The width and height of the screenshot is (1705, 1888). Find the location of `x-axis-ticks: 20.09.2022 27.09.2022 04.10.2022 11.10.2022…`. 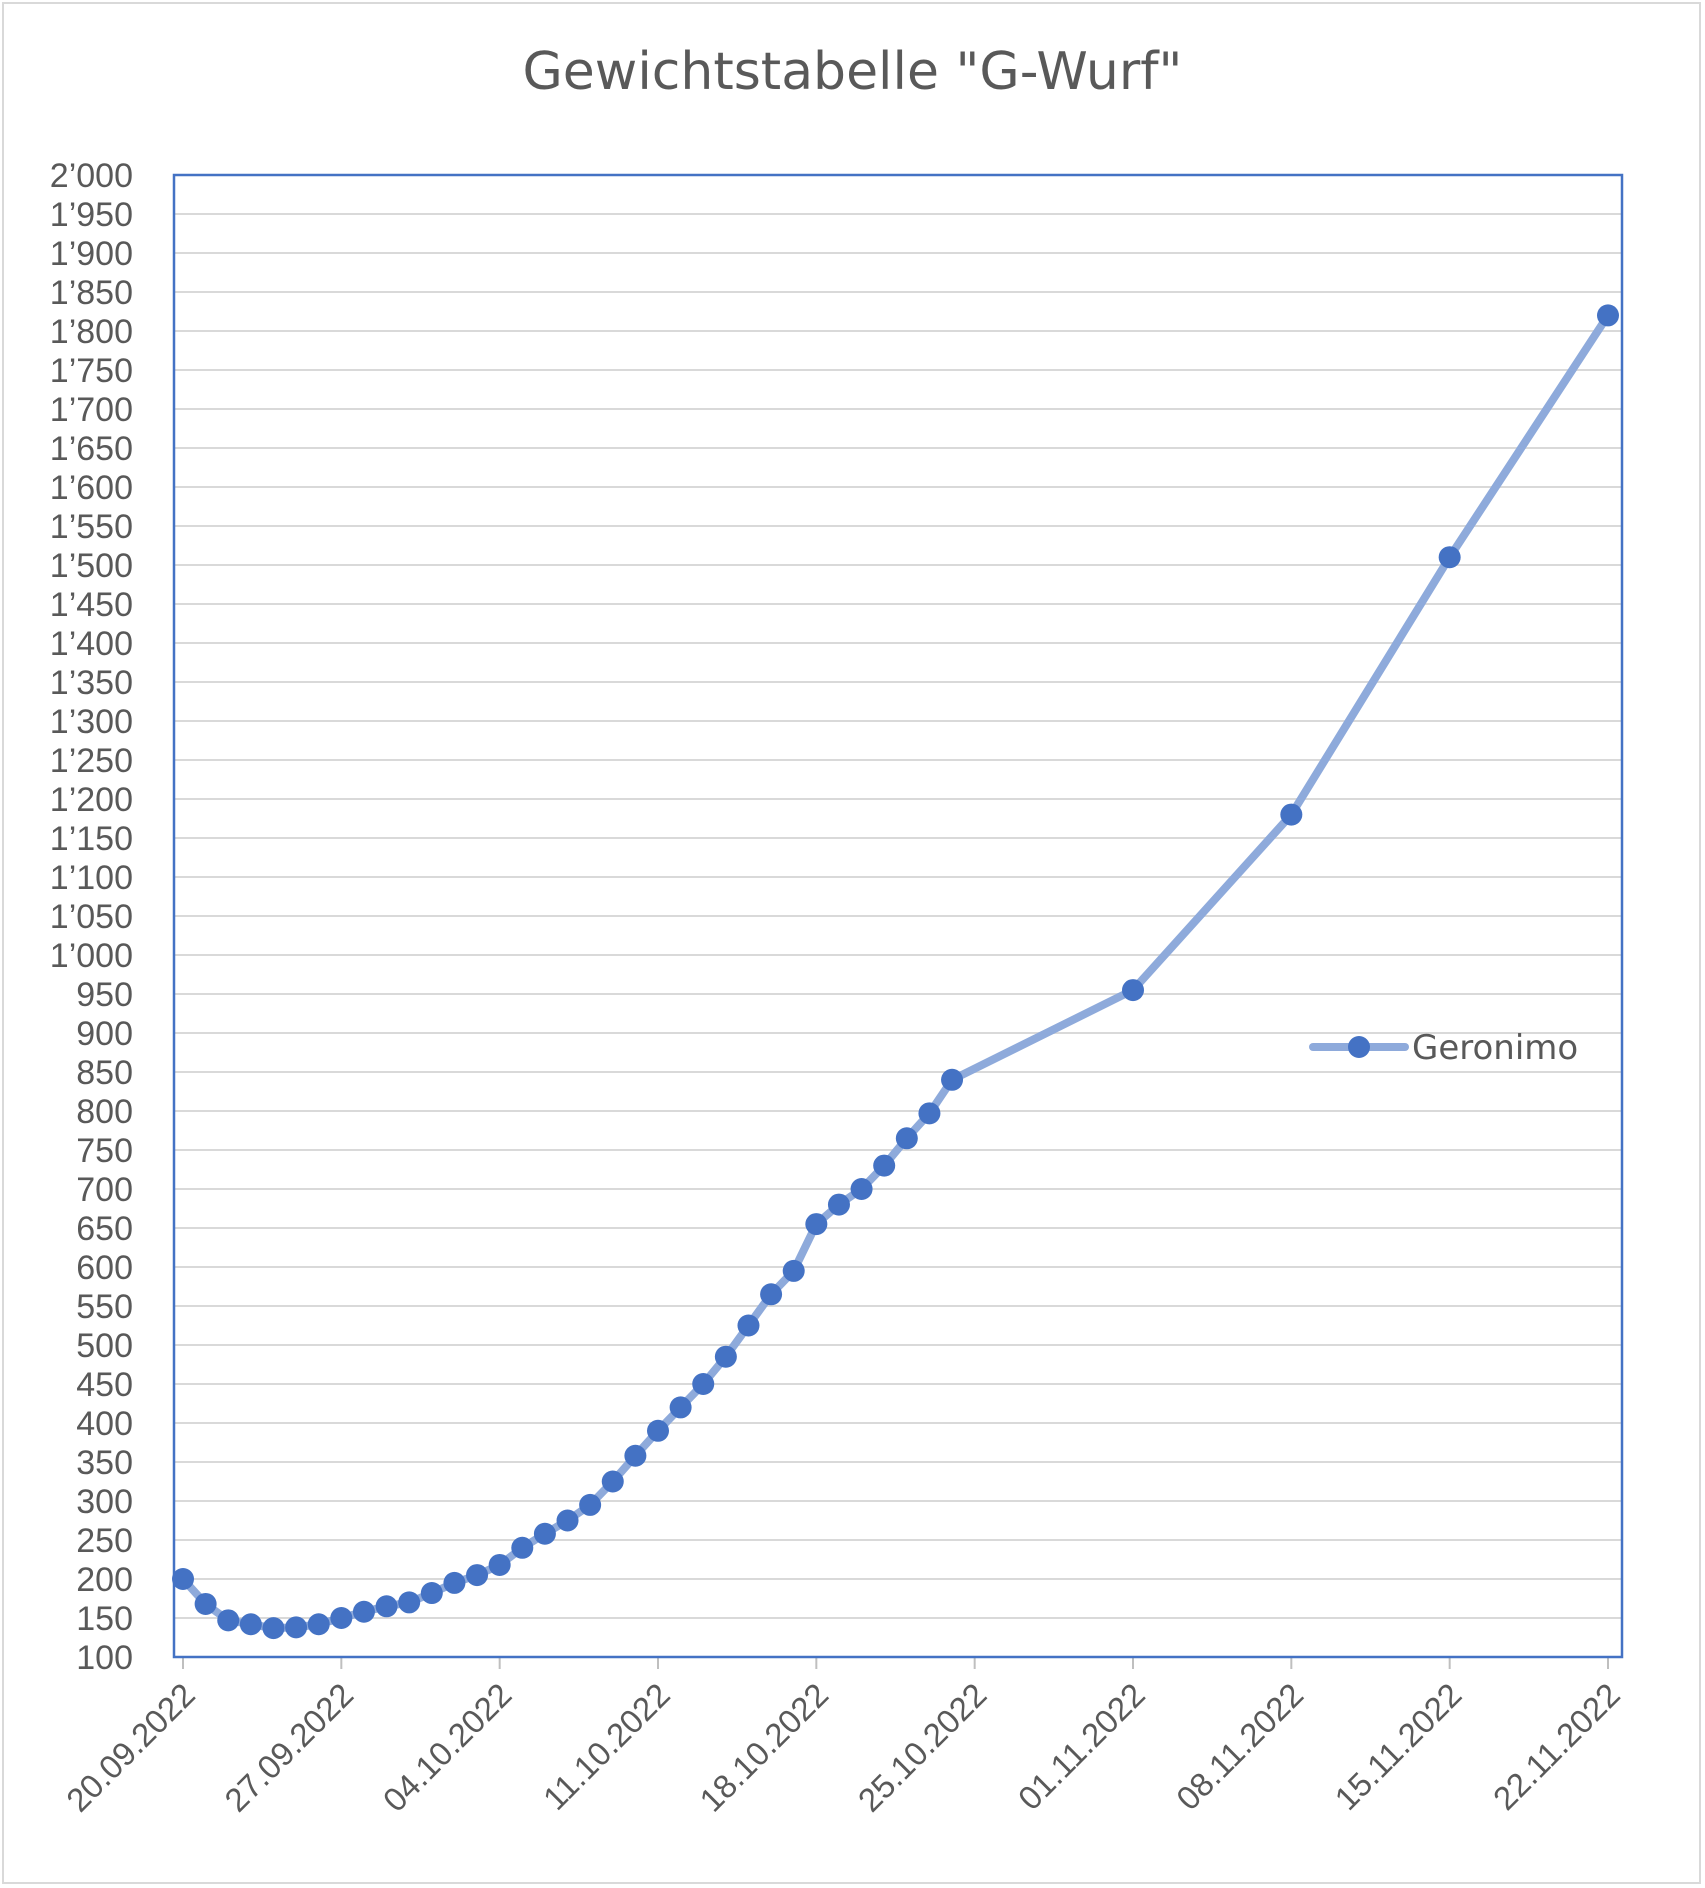

x-axis-ticks: 20.09.2022 27.09.2022 04.10.2022 11.10.2022… is located at coordinates (843, 1738).